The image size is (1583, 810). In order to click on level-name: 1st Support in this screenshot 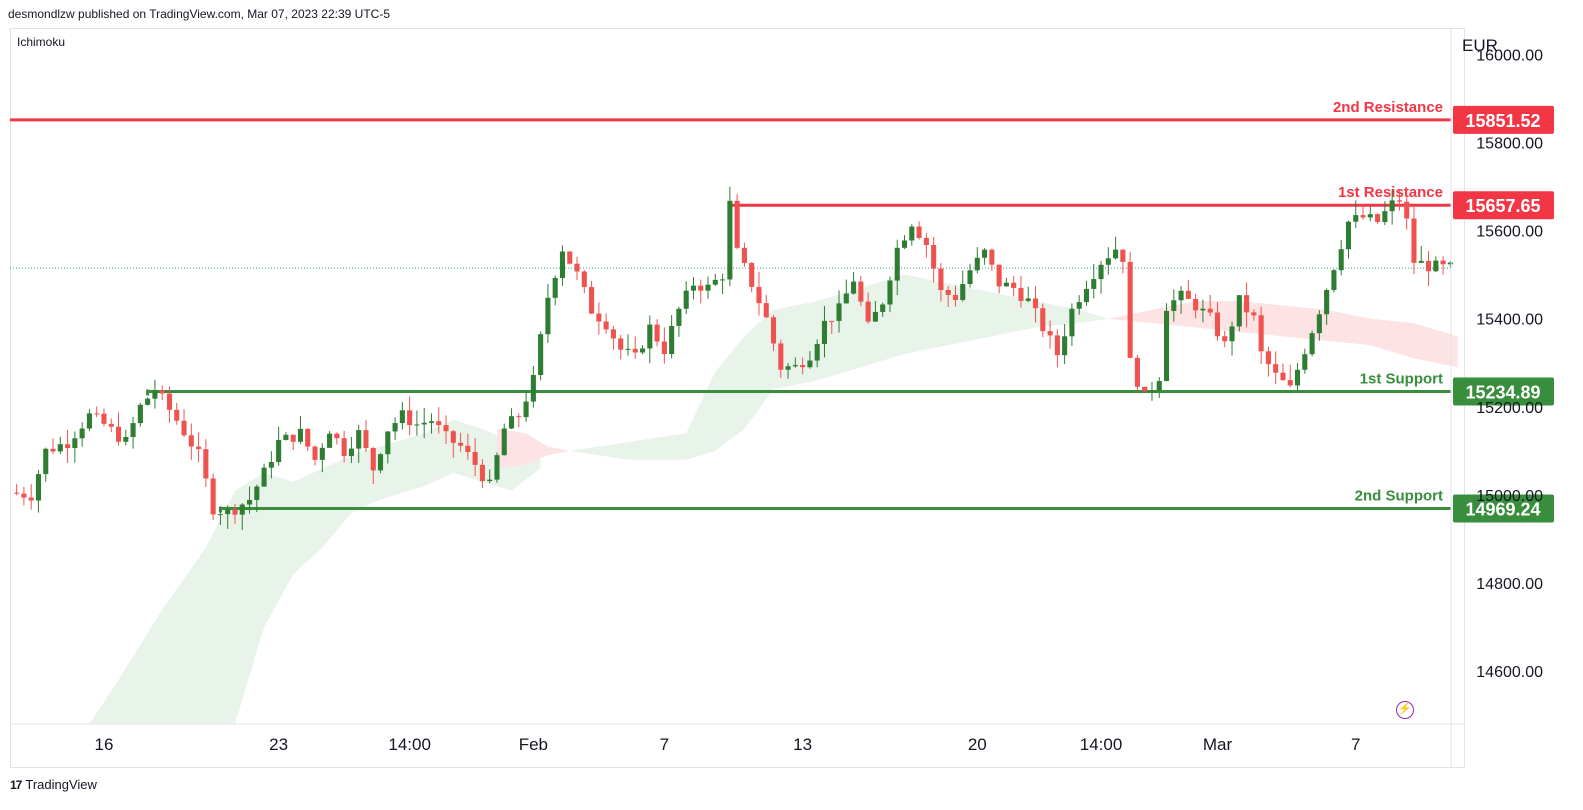, I will do `click(1401, 378)`.